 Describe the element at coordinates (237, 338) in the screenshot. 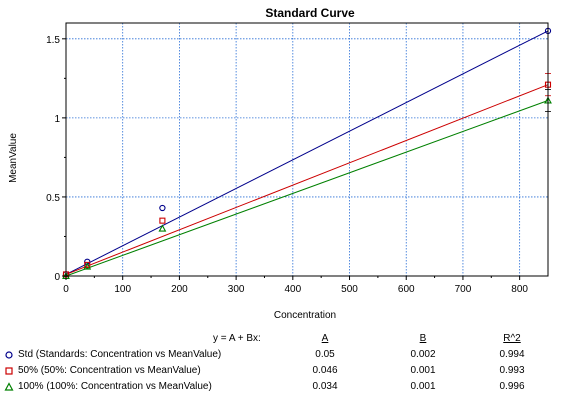

I see `equation-header: y = A + Bx:` at that location.